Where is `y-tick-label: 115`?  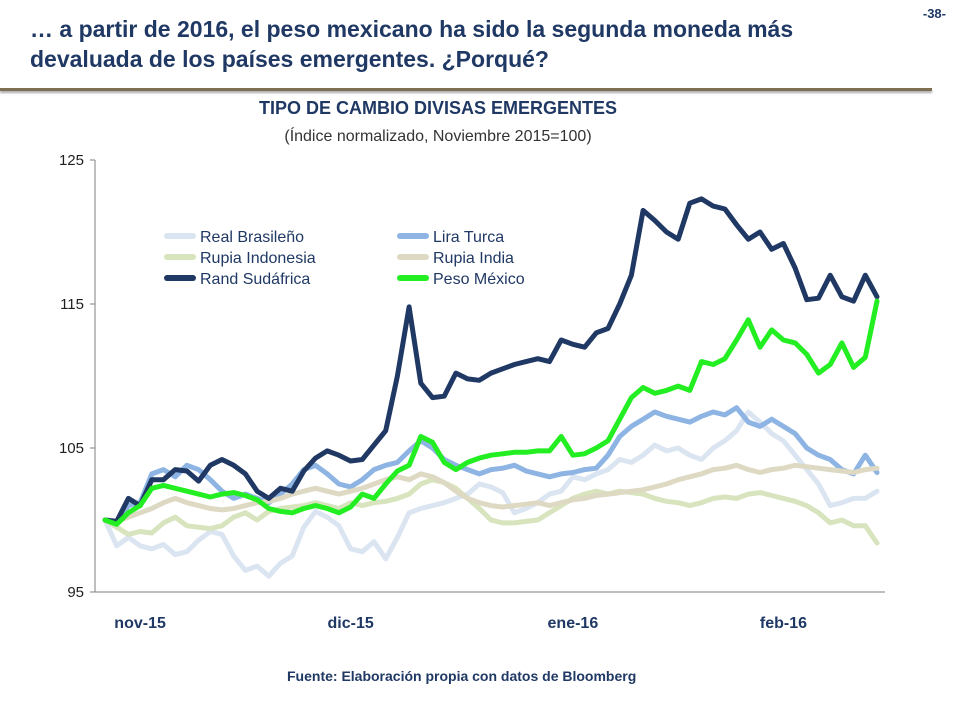
y-tick-label: 115 is located at coordinates (72, 304).